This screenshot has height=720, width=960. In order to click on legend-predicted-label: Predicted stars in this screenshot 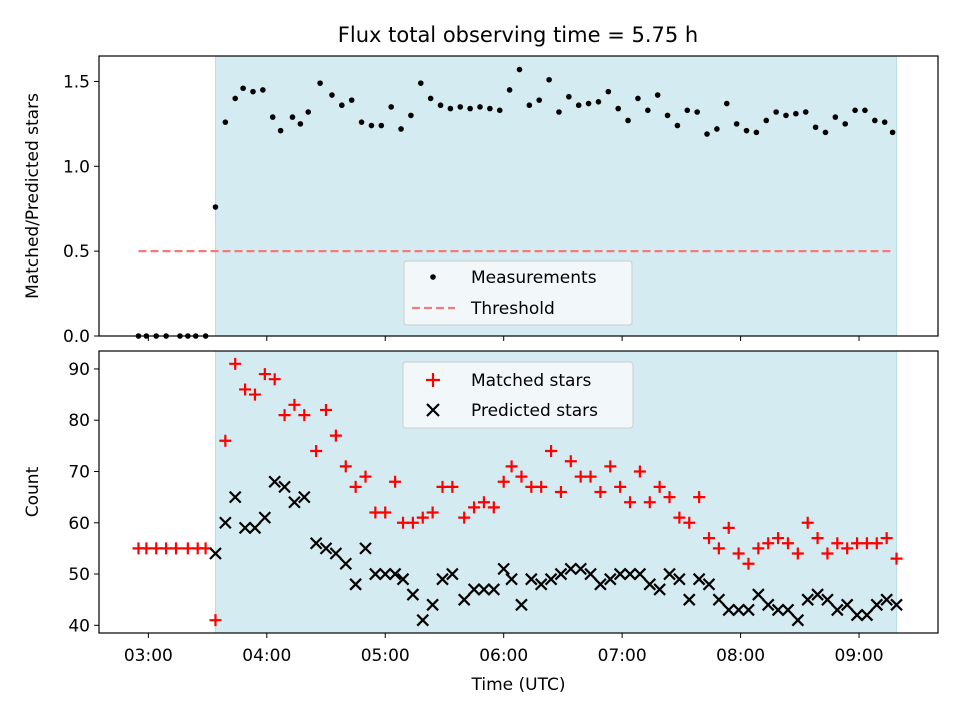, I will do `click(534, 411)`.